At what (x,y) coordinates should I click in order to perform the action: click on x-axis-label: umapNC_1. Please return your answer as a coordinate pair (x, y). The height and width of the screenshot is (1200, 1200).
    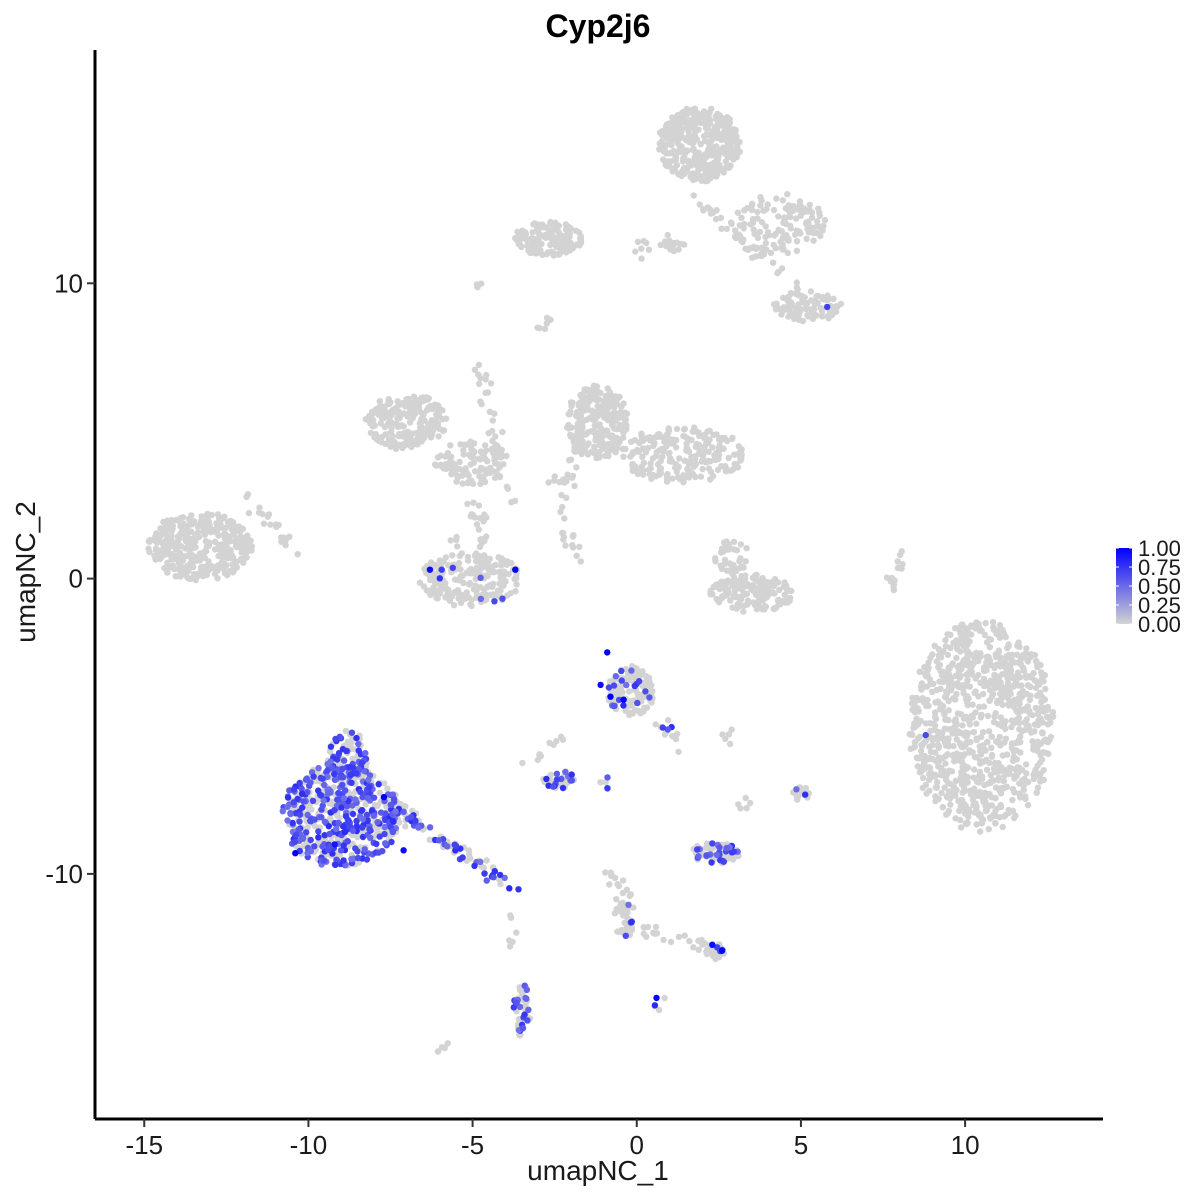
    Looking at the image, I should click on (598, 1170).